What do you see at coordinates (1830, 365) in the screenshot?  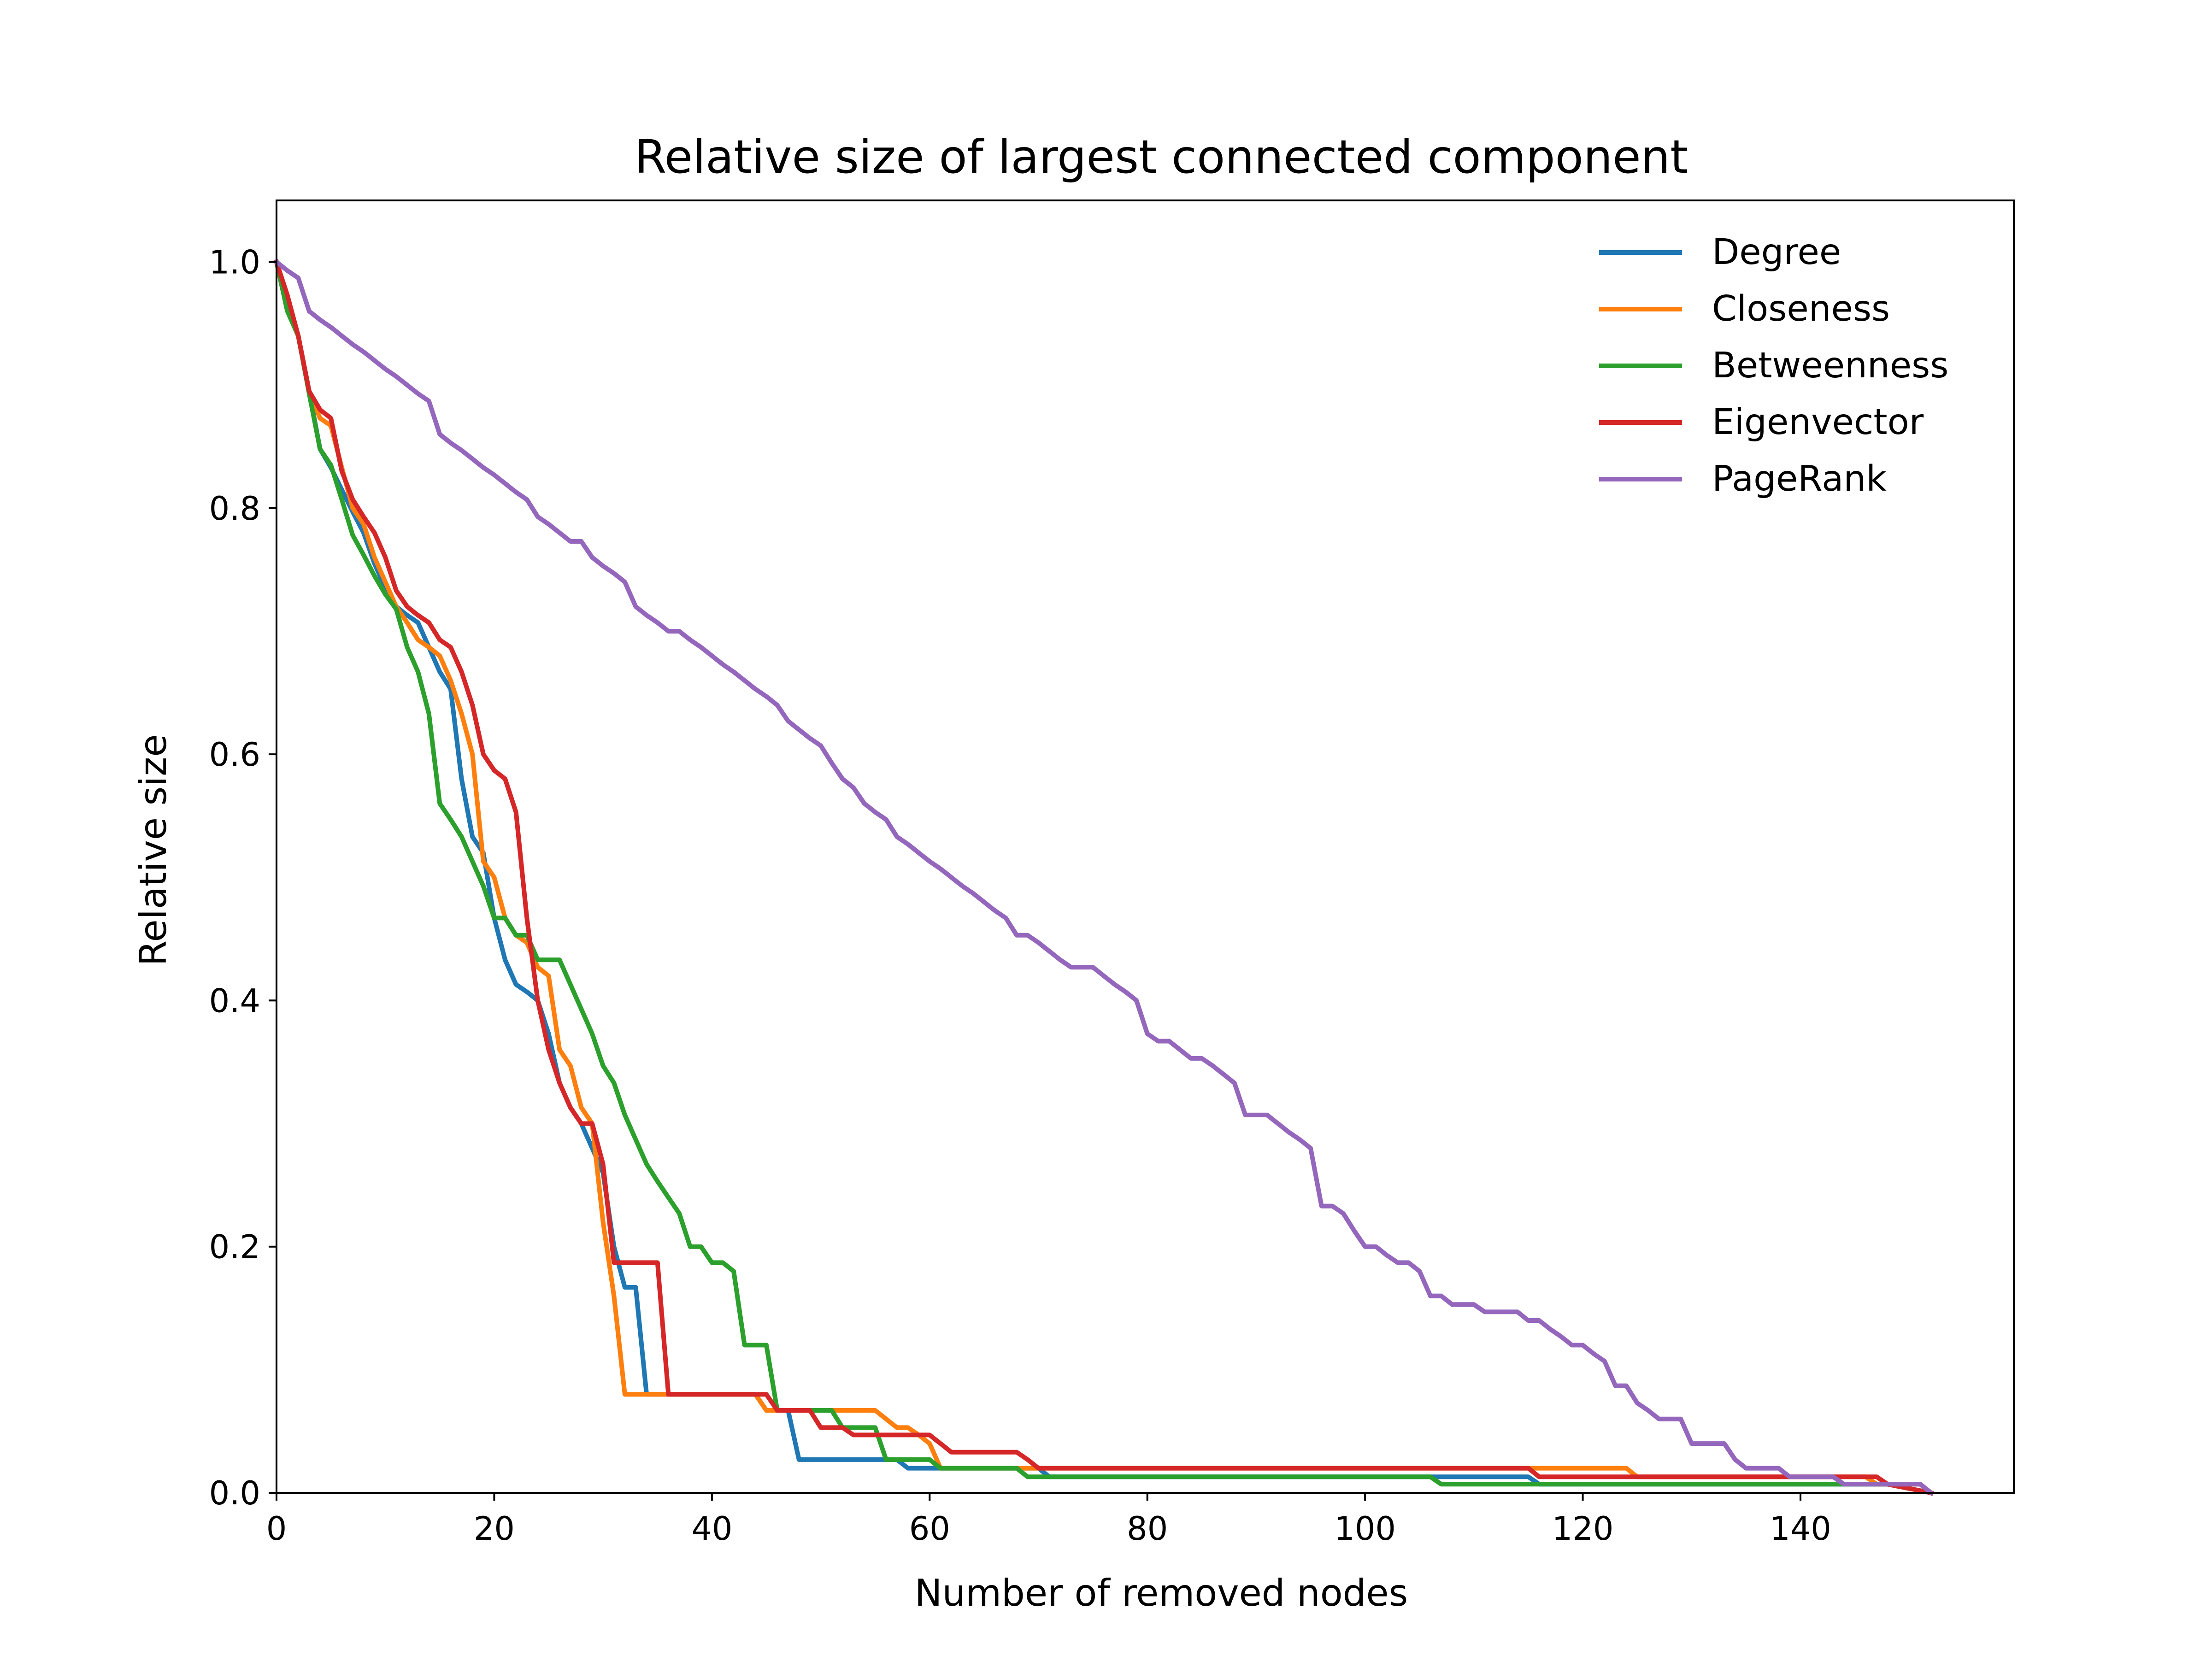 I see `legend-label-betweenness: Betweenness` at bounding box center [1830, 365].